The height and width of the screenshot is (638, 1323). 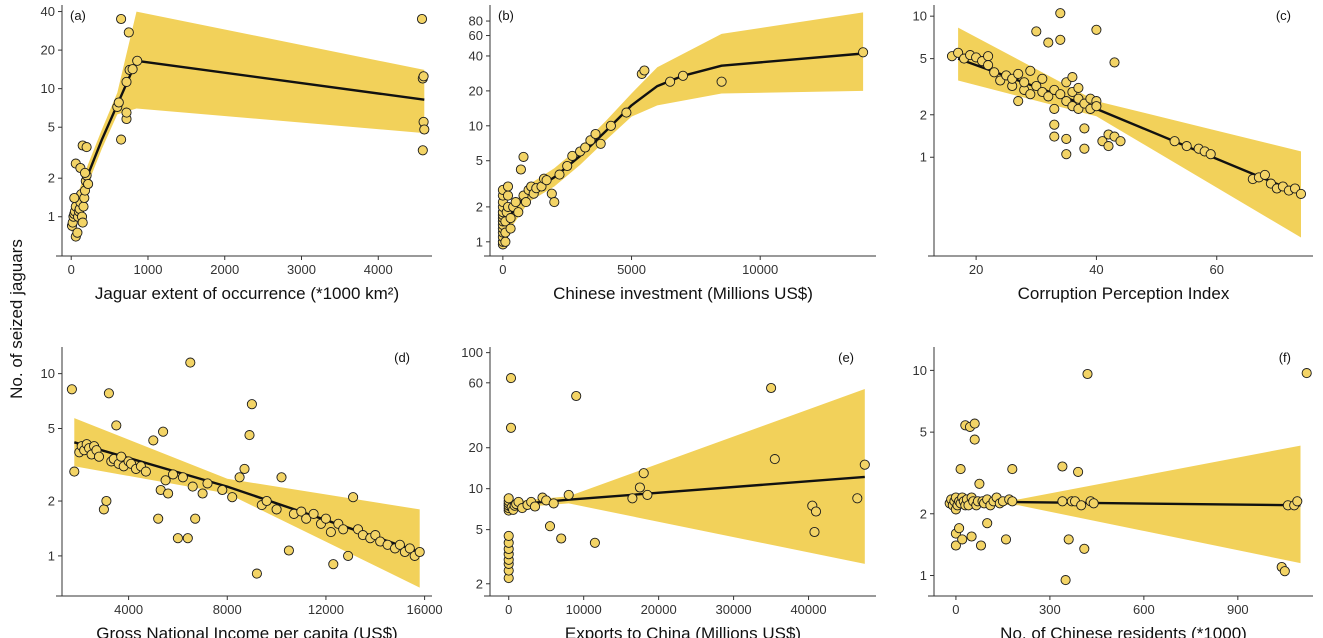 What do you see at coordinates (1283, 15) in the screenshot?
I see `panel-letter: (c)` at bounding box center [1283, 15].